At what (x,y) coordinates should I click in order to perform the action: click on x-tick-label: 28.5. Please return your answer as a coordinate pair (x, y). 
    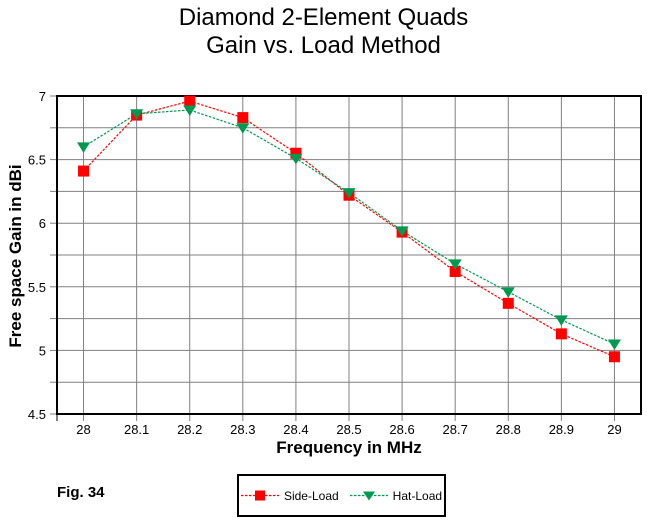
    Looking at the image, I should click on (348, 429).